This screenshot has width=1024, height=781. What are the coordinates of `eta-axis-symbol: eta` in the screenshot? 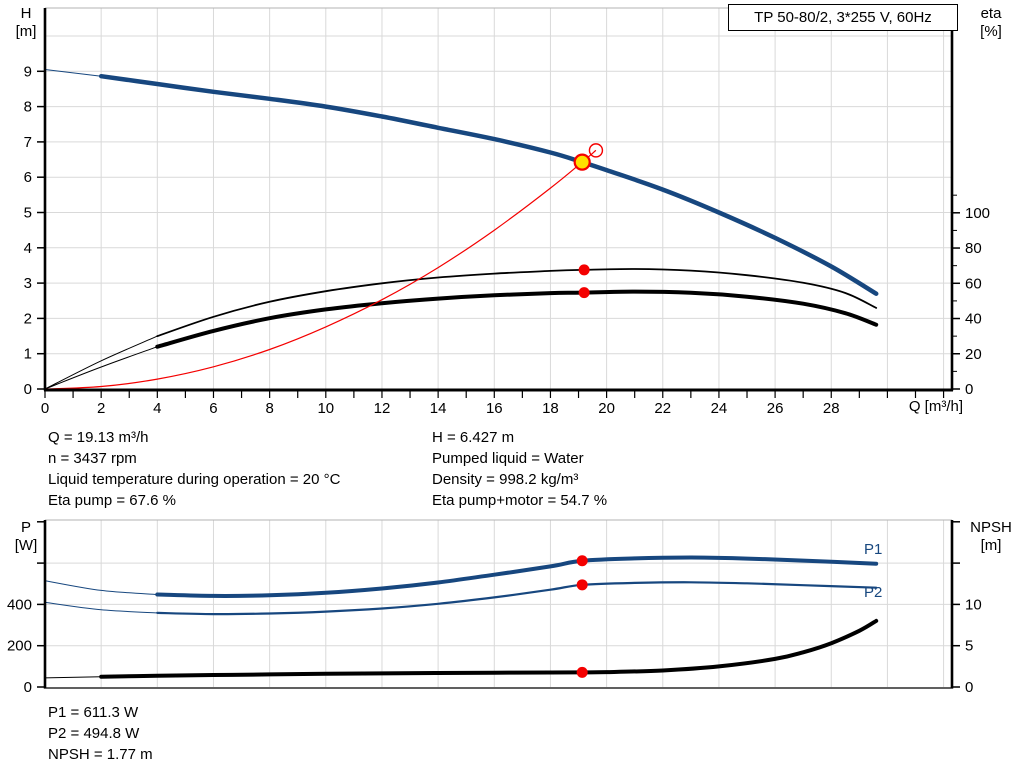 It's located at (991, 13).